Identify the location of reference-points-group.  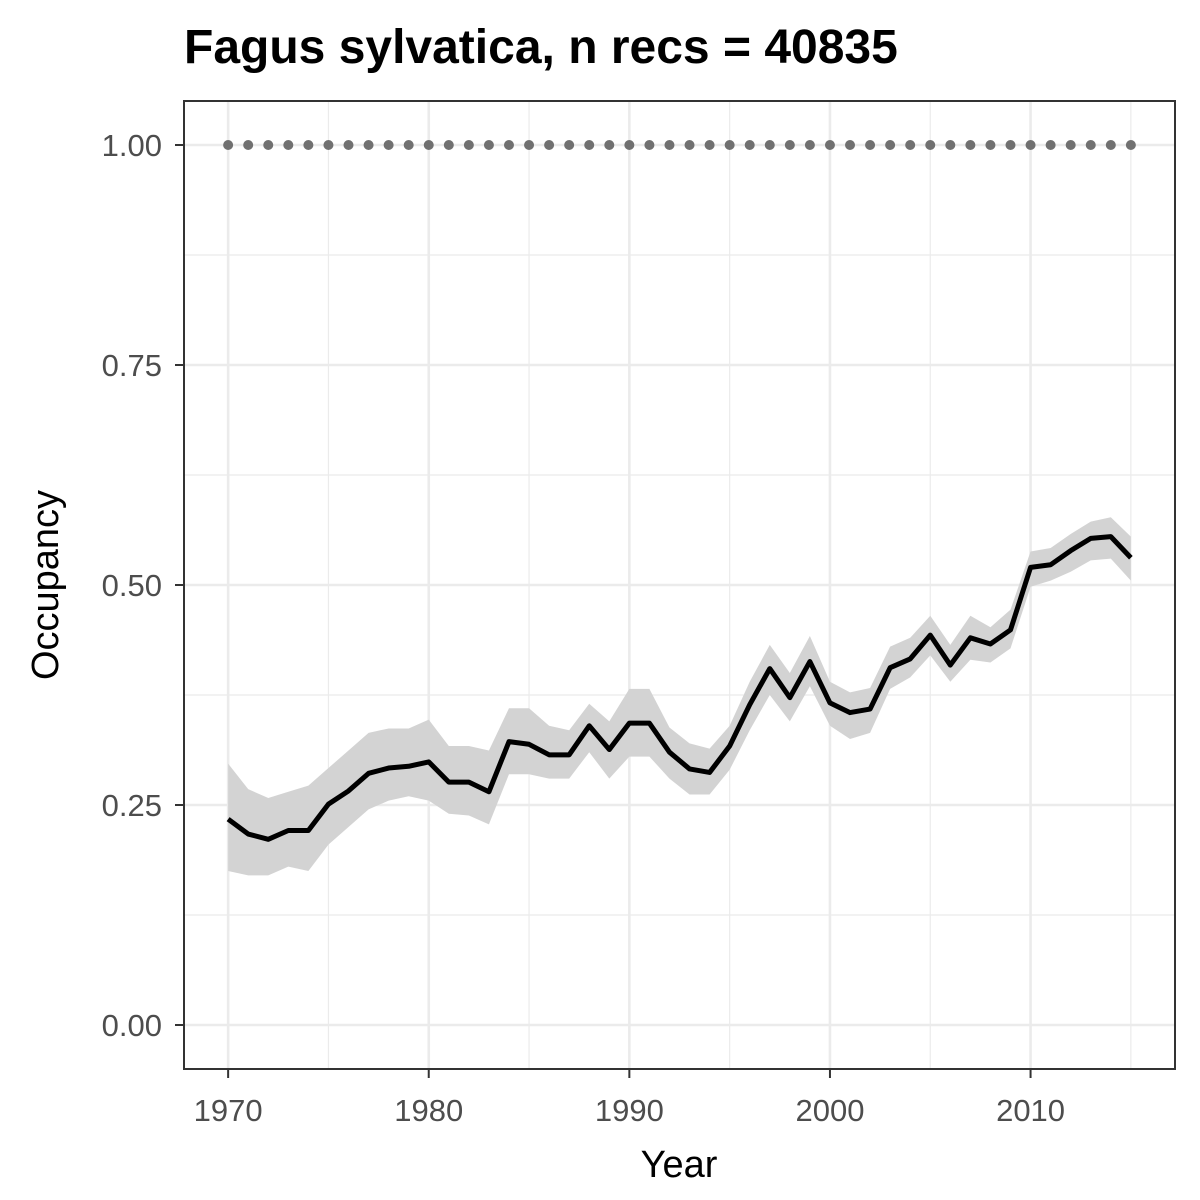
(679, 145).